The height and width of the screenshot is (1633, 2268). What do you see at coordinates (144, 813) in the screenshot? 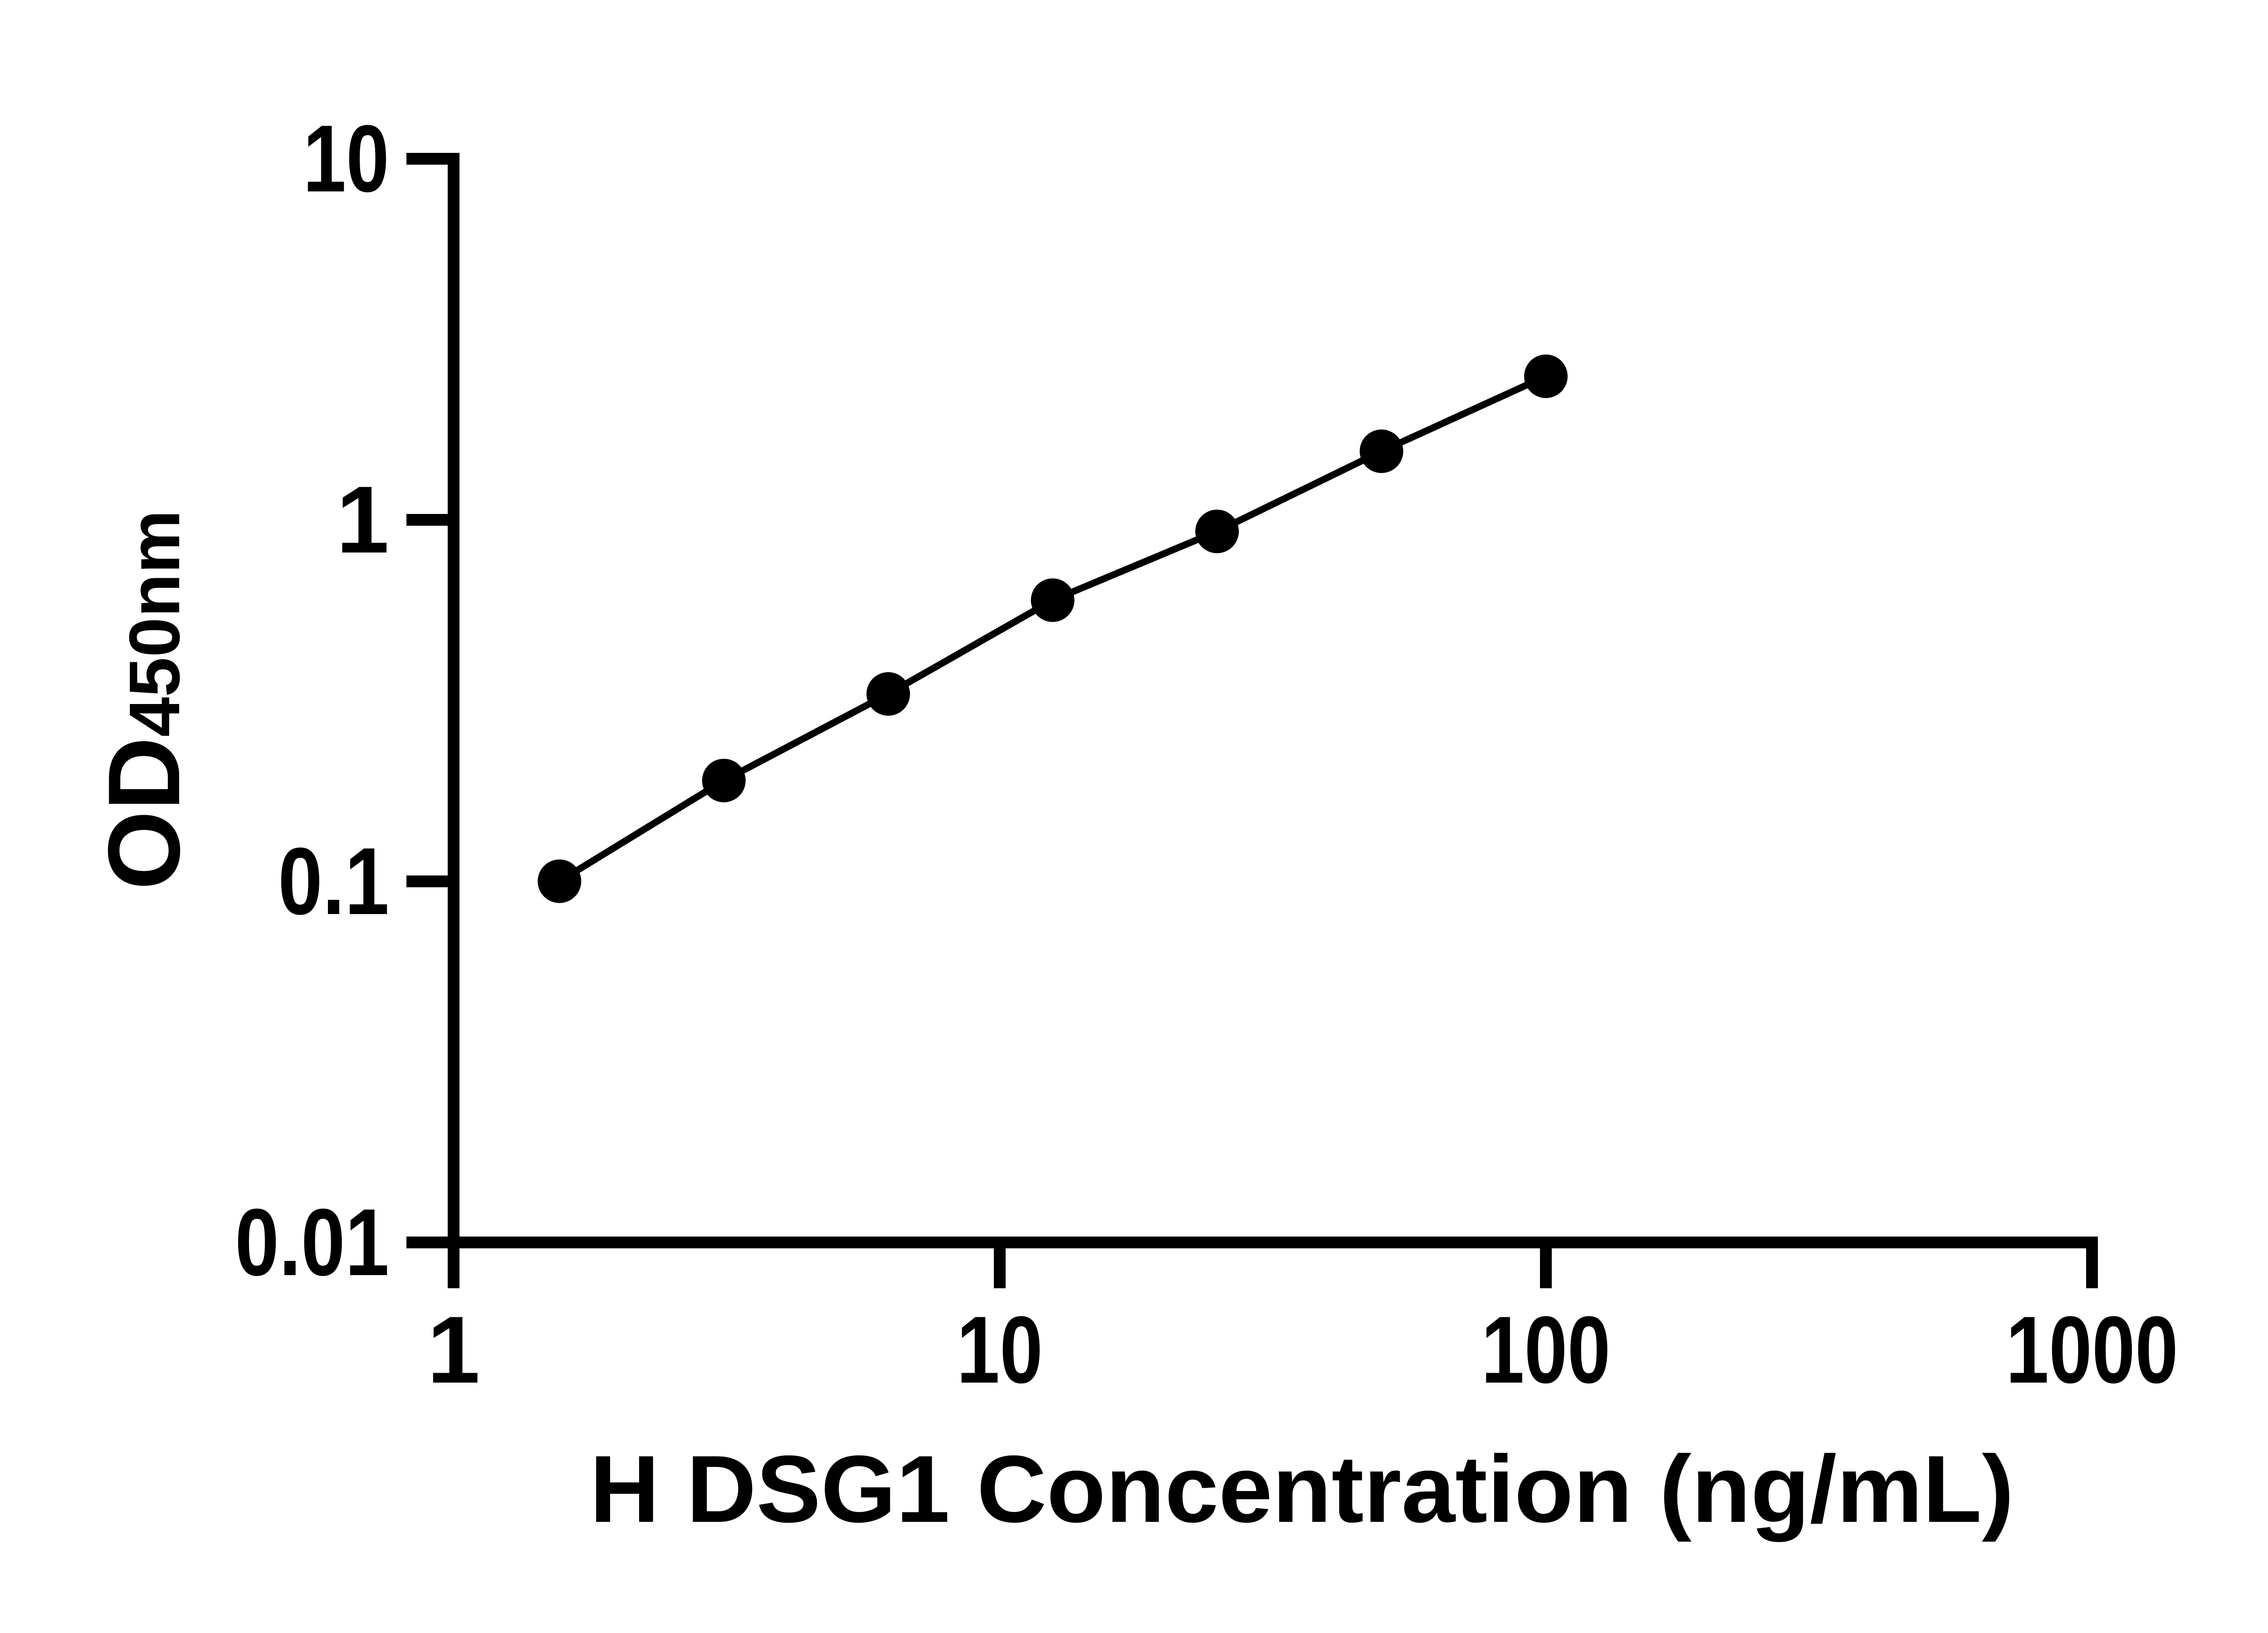
I see `y-axis-title-main: OD` at bounding box center [144, 813].